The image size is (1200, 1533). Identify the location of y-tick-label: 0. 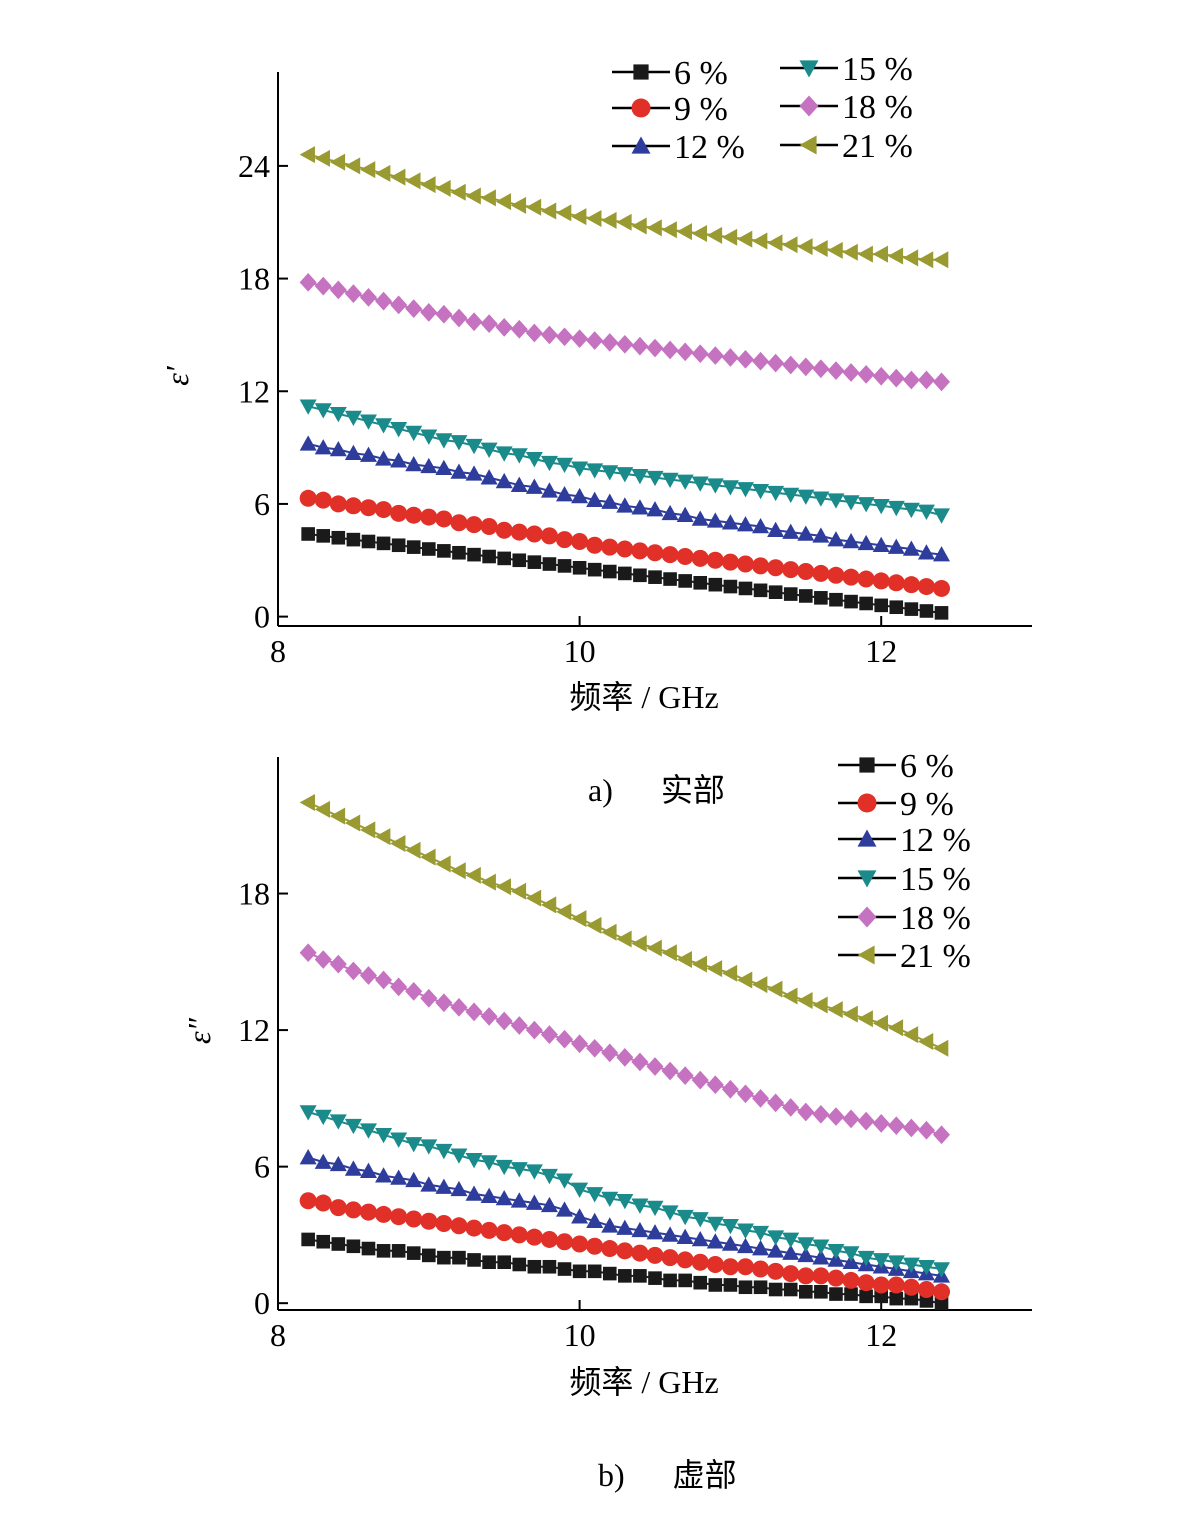
(262, 1303).